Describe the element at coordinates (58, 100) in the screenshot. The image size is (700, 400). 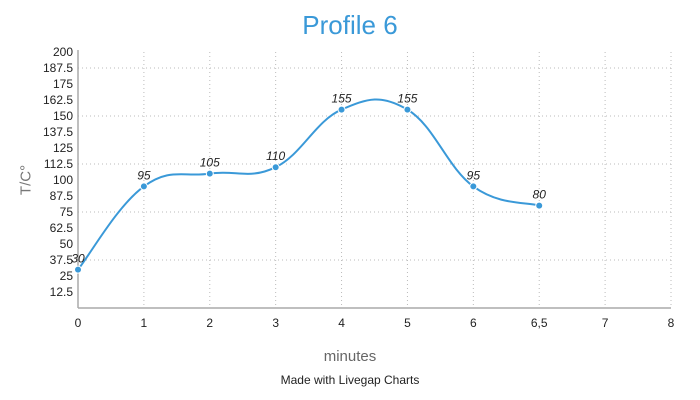
I see `y-tick-label: 162.5` at that location.